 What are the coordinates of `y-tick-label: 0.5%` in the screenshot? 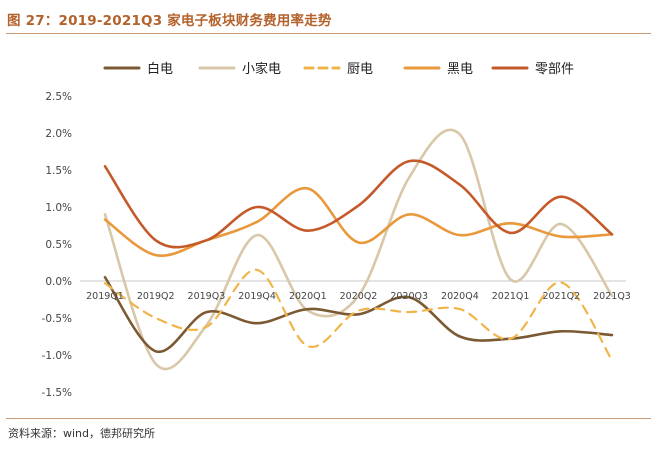 It's located at (58, 245).